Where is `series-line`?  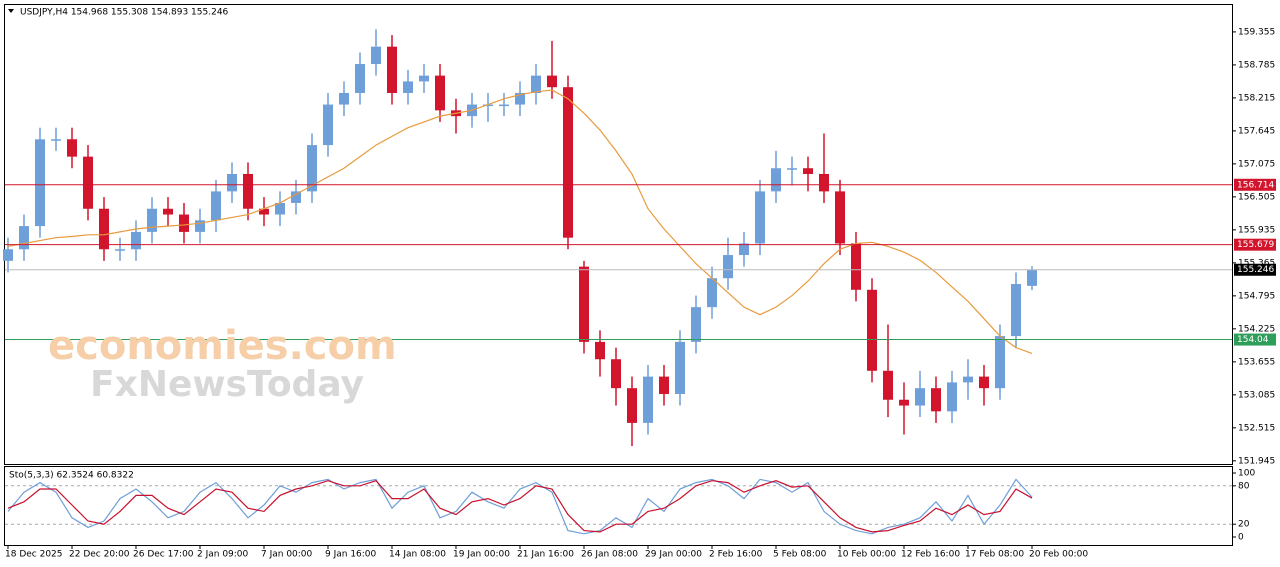
series-line is located at coordinates (520, 506).